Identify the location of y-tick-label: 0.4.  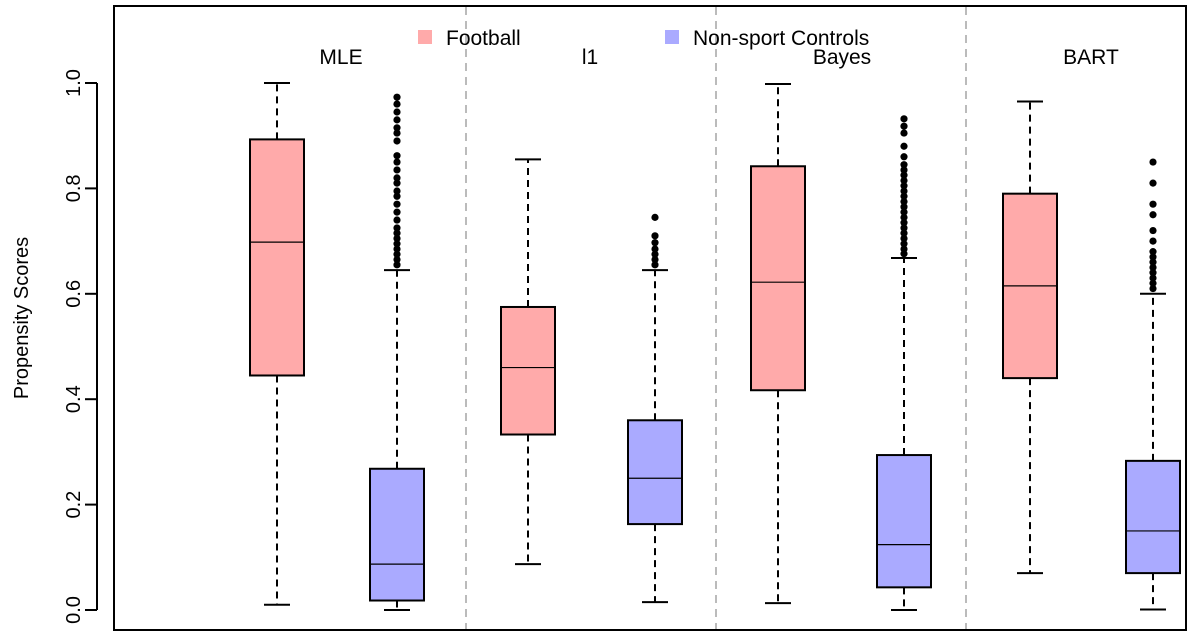
(74, 399).